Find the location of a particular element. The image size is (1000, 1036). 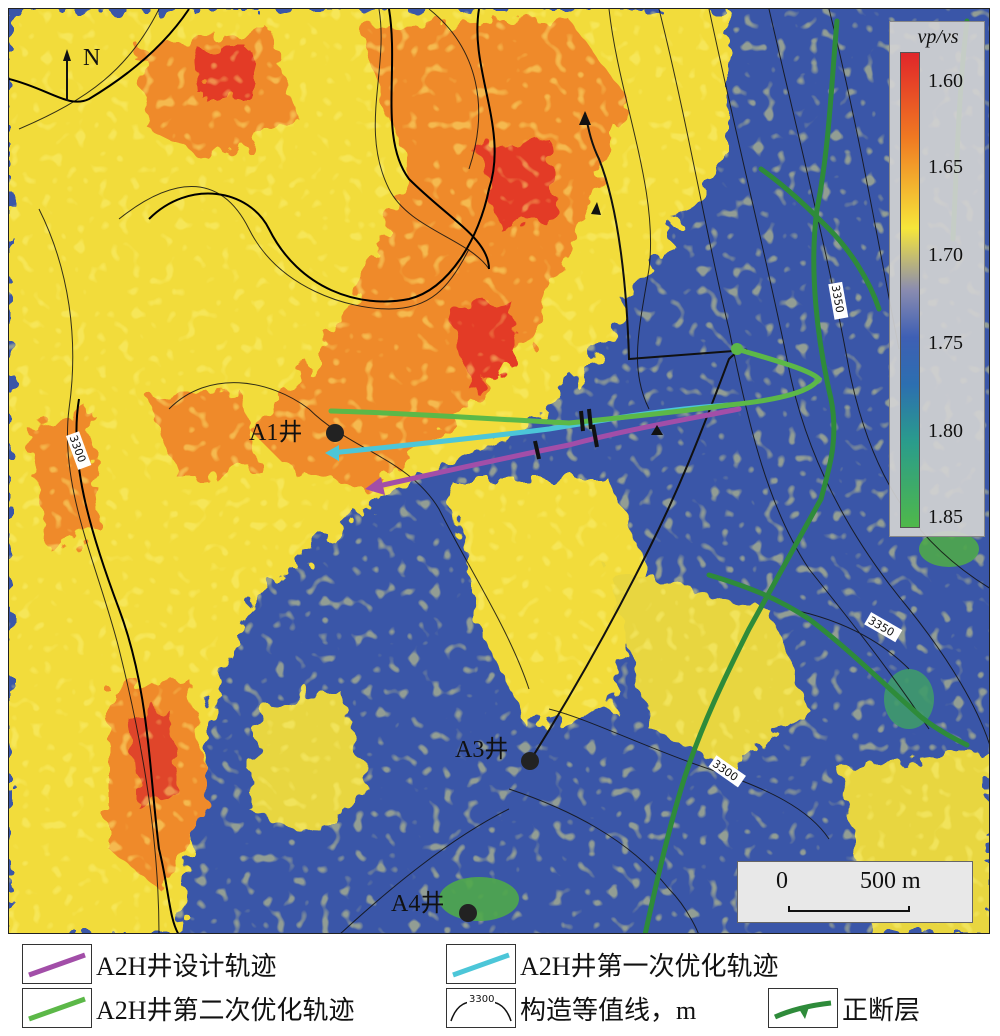

a1-well-marker is located at coordinates (335, 433).